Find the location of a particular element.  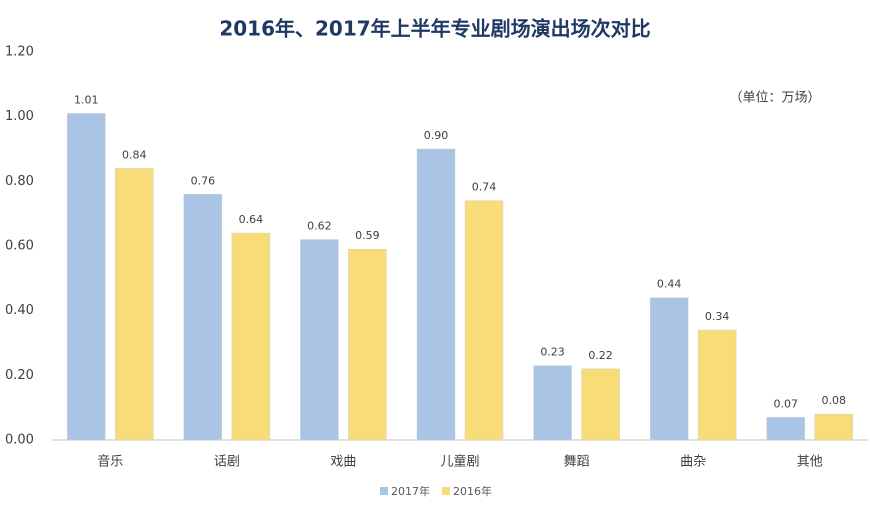

value-label: 0.76 is located at coordinates (203, 180).